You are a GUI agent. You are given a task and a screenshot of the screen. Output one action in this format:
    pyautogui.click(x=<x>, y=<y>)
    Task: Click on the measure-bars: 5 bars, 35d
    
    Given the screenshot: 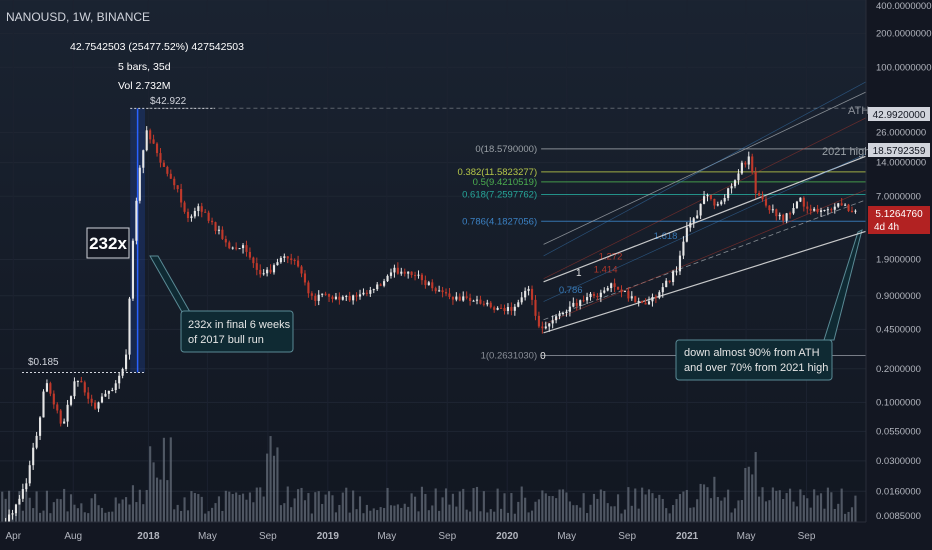 What is the action you would take?
    pyautogui.click(x=144, y=67)
    